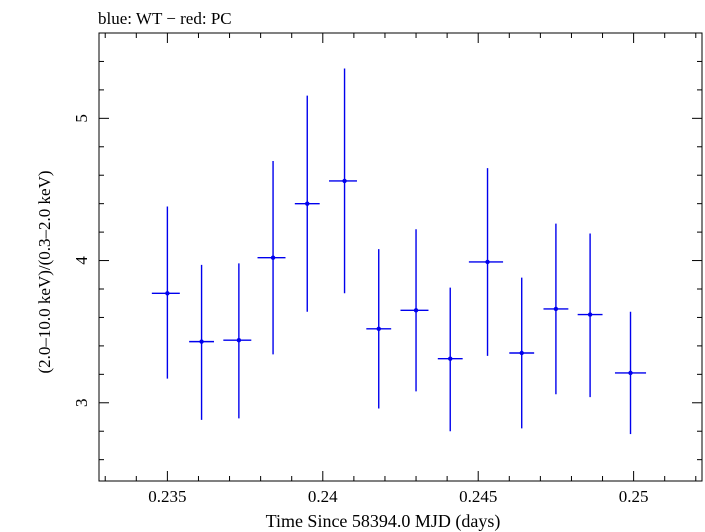 The width and height of the screenshot is (705, 532). I want to click on y-tick-label: 3, so click(81, 403).